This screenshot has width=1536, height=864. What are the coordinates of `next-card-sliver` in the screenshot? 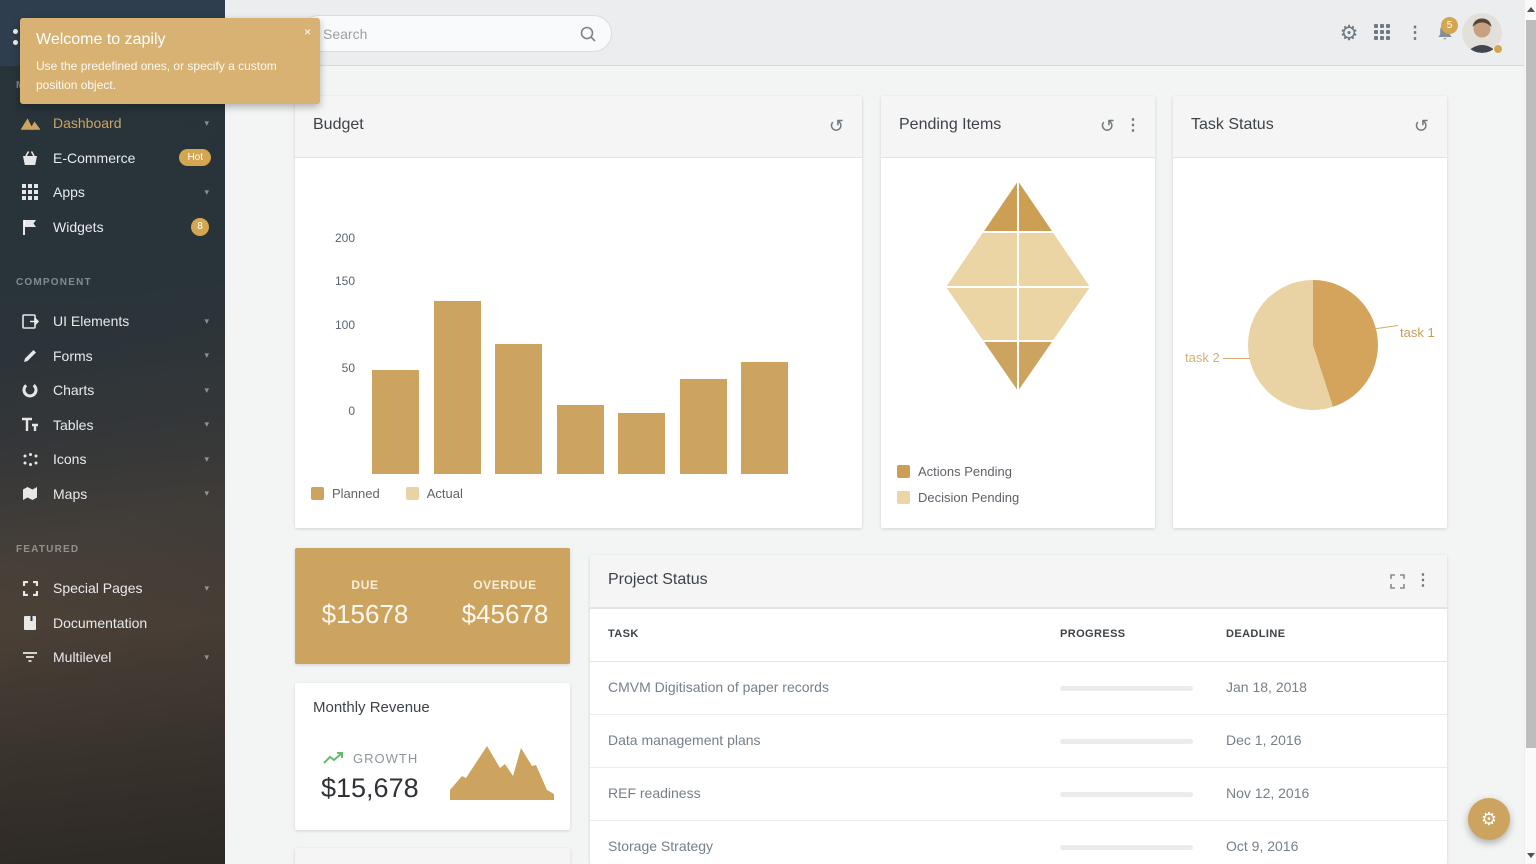 It's located at (432, 856).